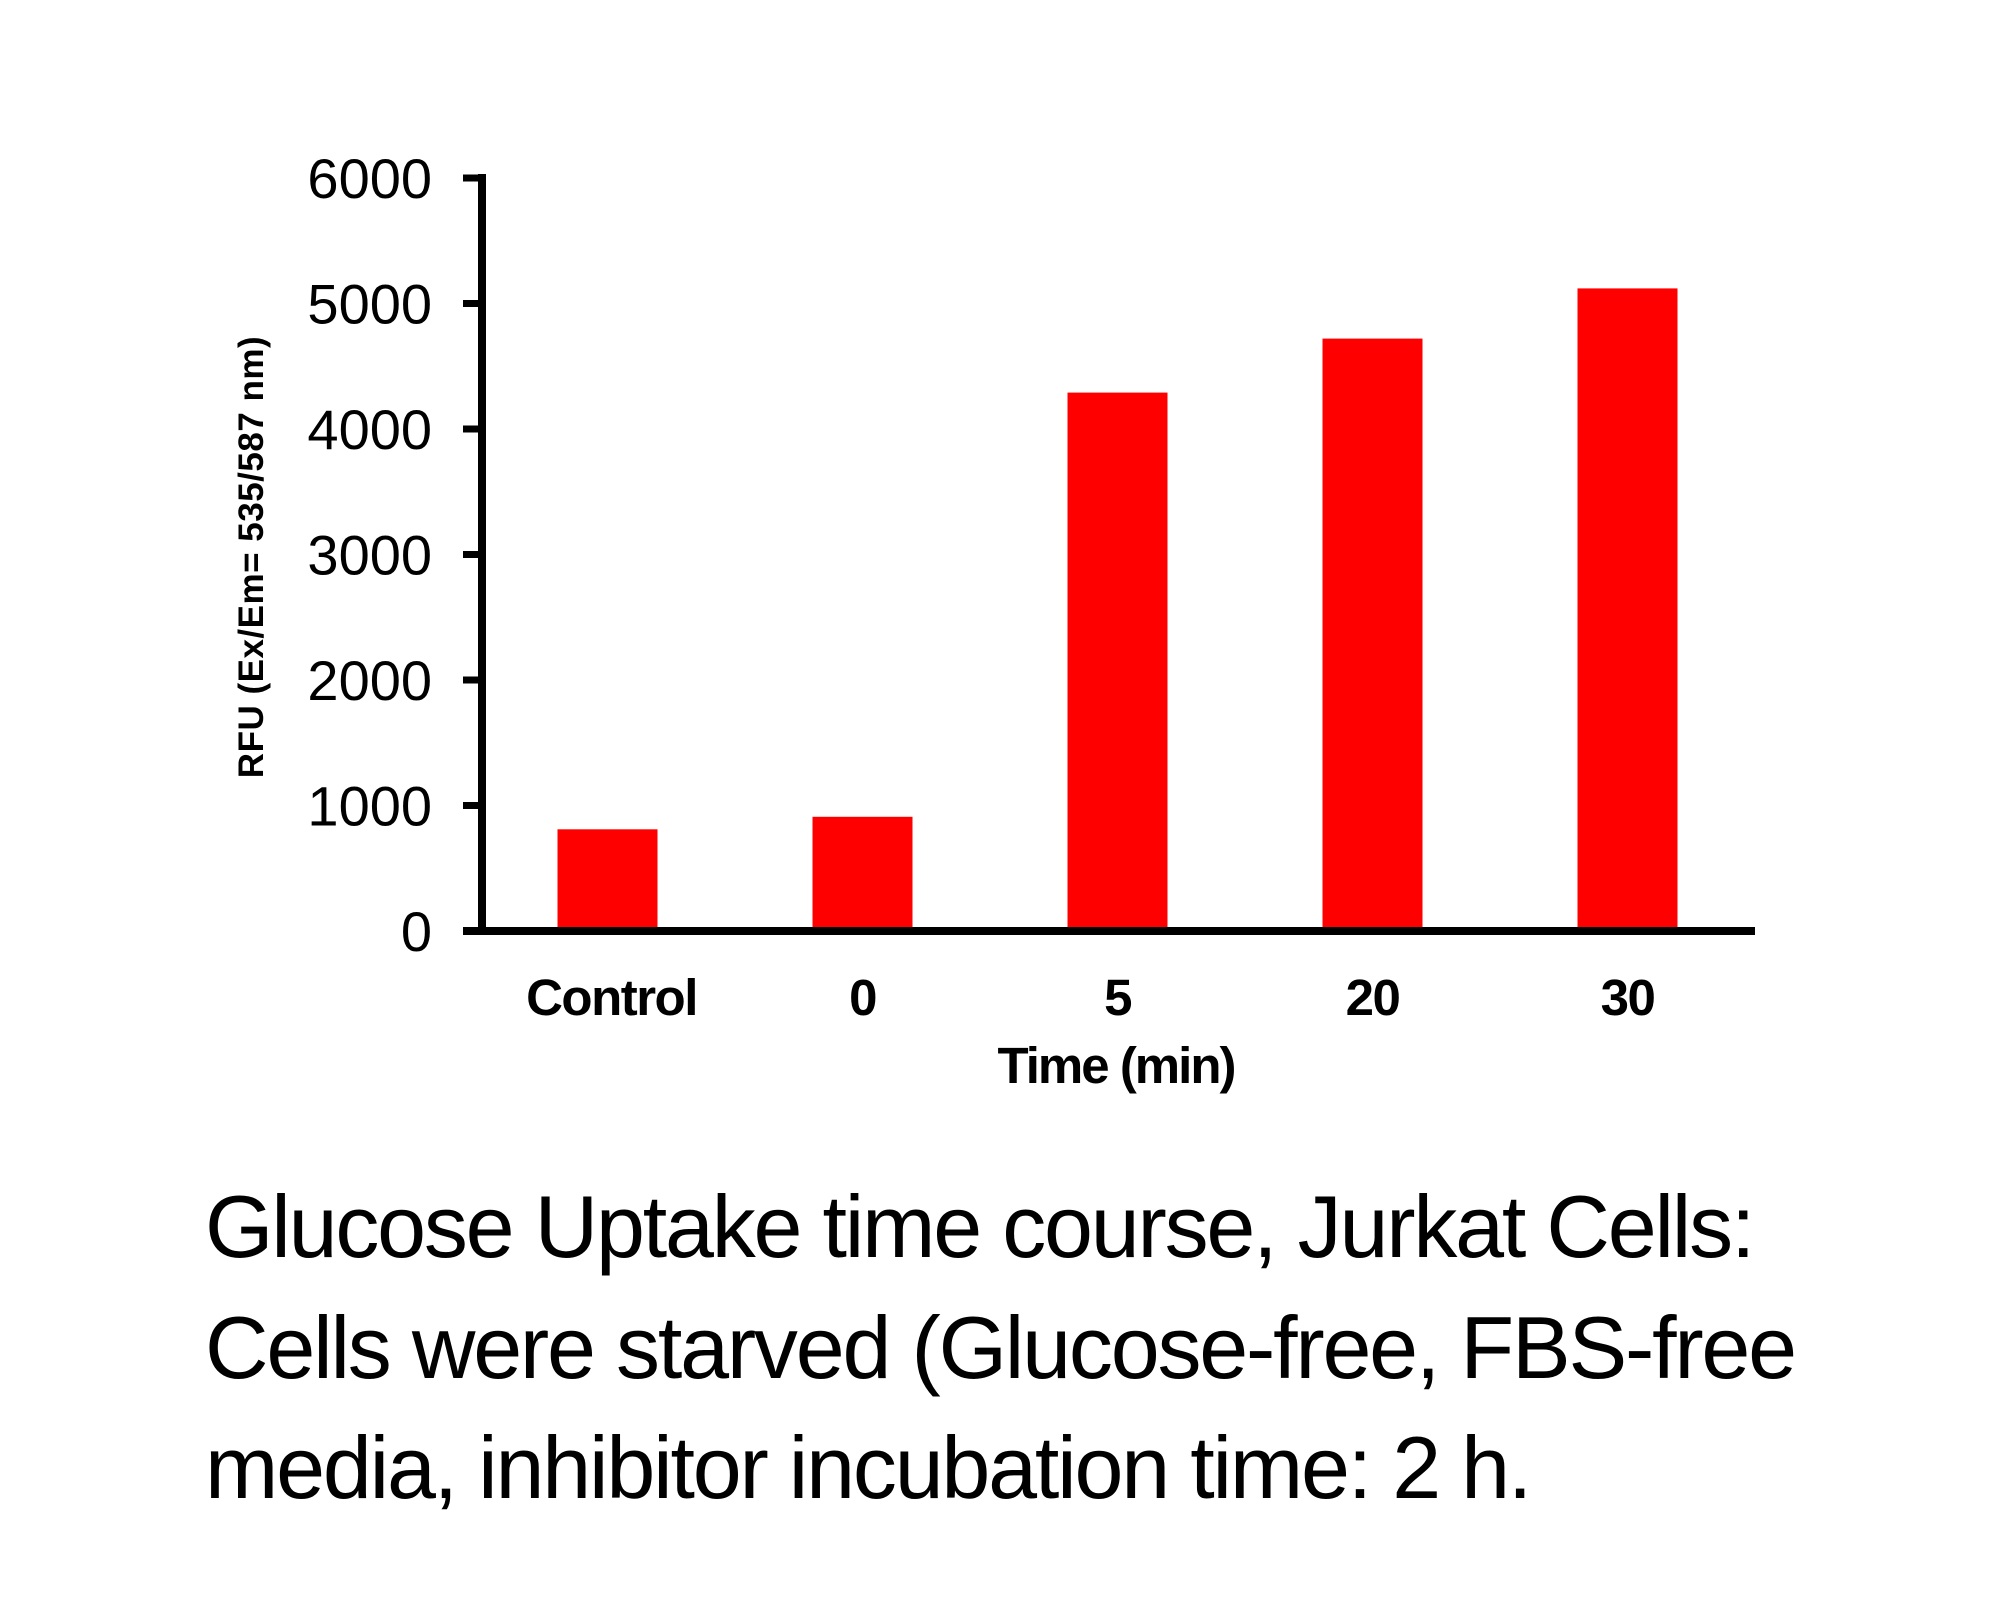 Image resolution: width=2000 pixels, height=1601 pixels. Describe the element at coordinates (369, 304) in the screenshot. I see `y-tick-label: 5000` at that location.